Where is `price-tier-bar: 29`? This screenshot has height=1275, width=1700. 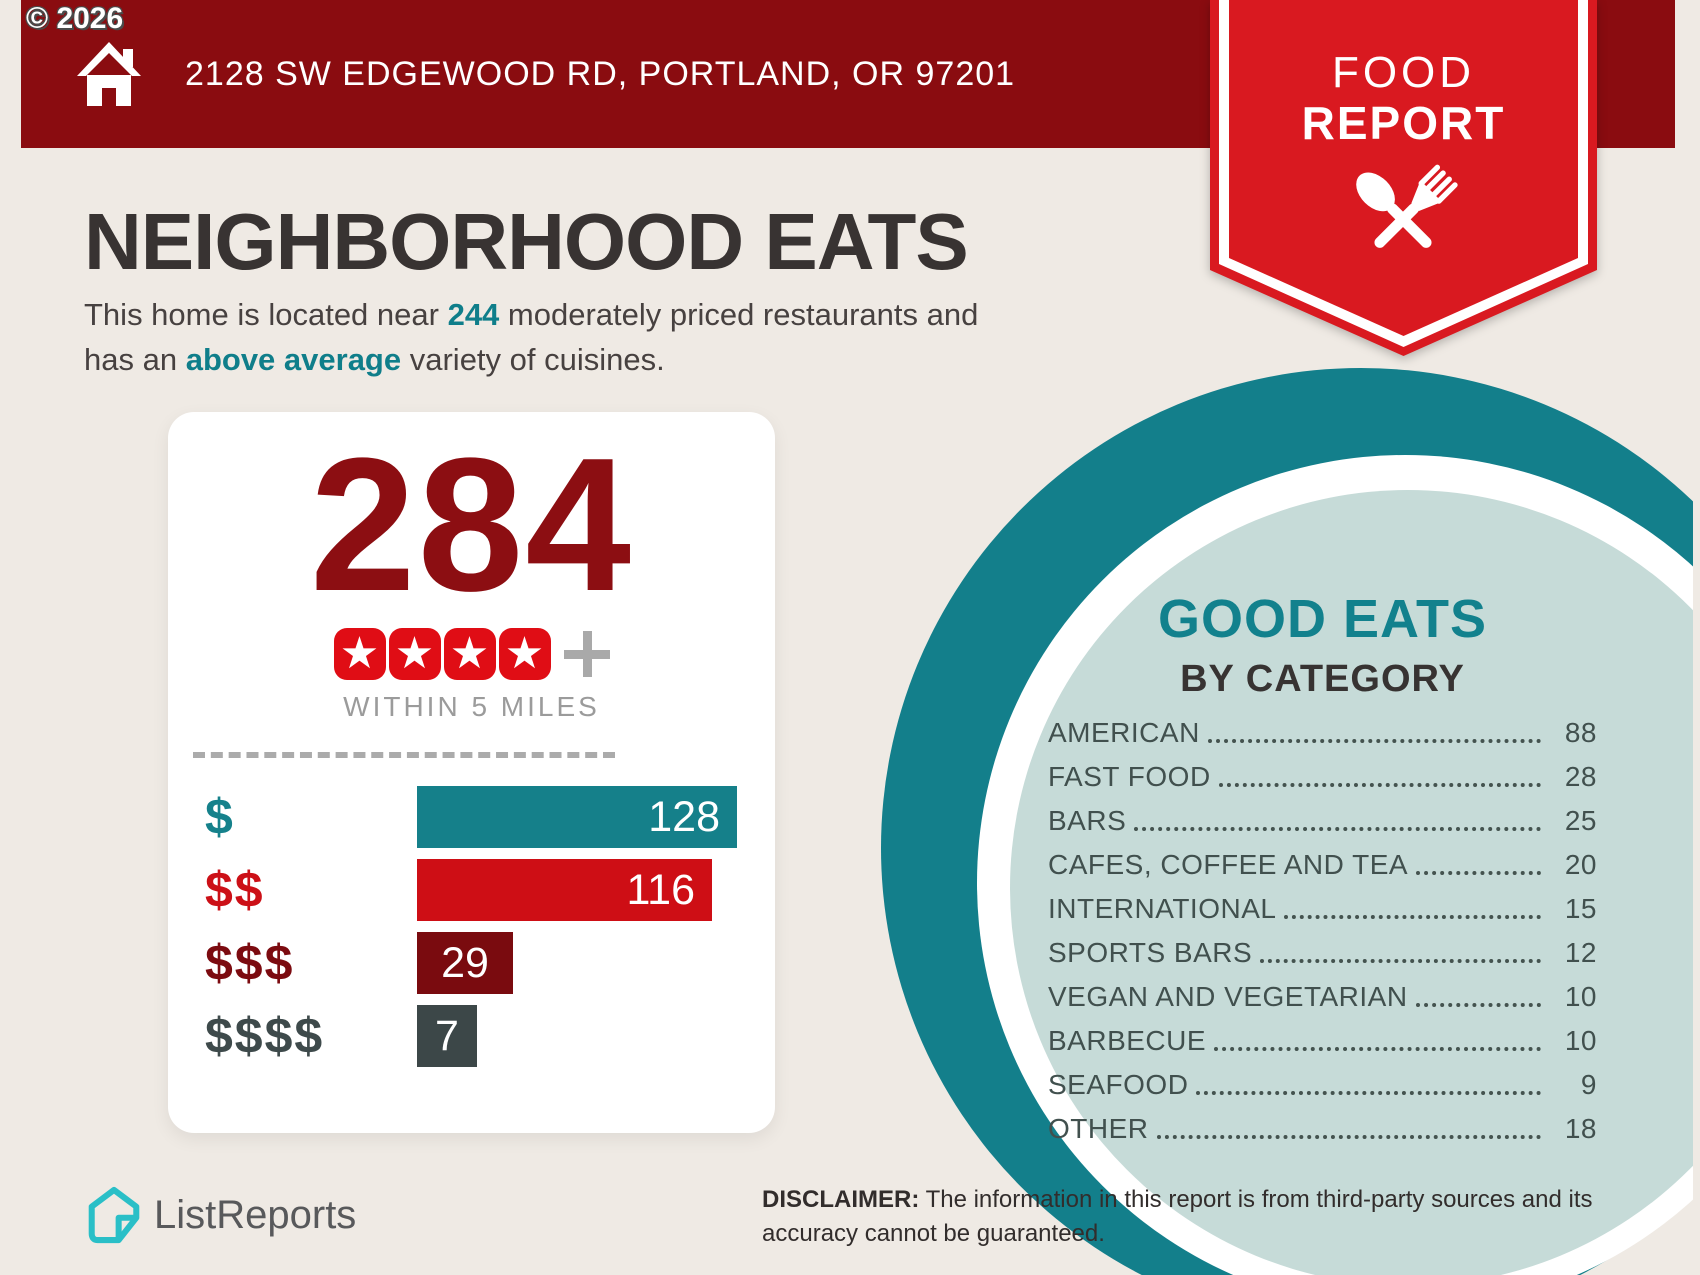
price-tier-bar: 29 is located at coordinates (465, 963).